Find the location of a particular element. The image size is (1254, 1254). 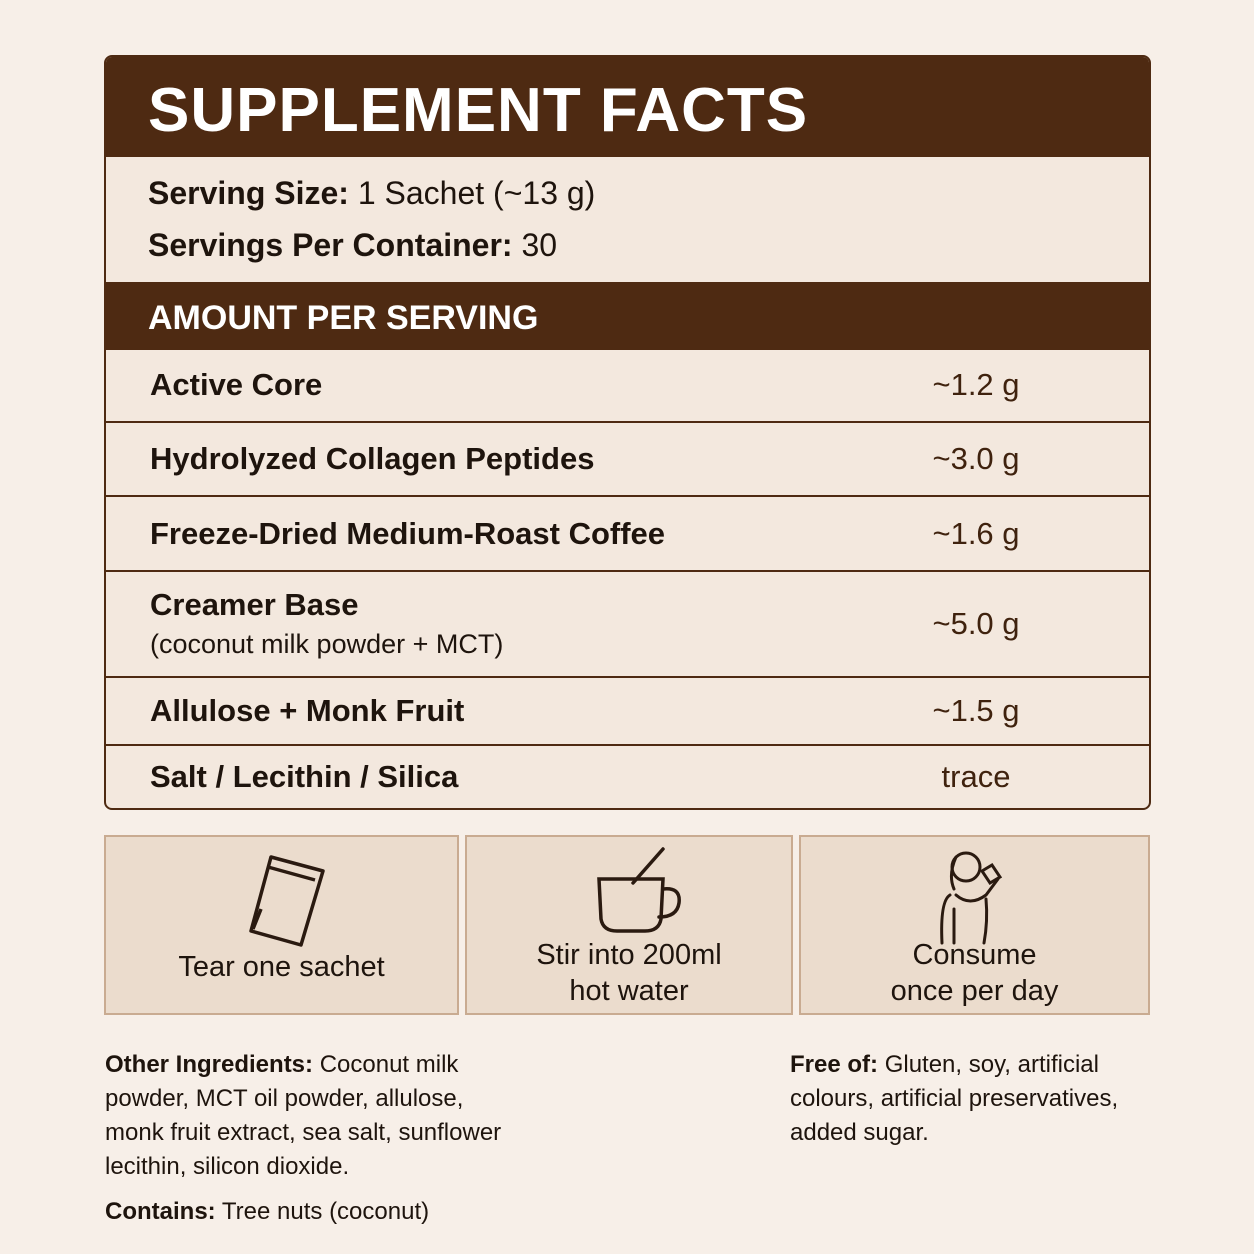

ingredient-amount: ~3.0 g is located at coordinates (976, 458).